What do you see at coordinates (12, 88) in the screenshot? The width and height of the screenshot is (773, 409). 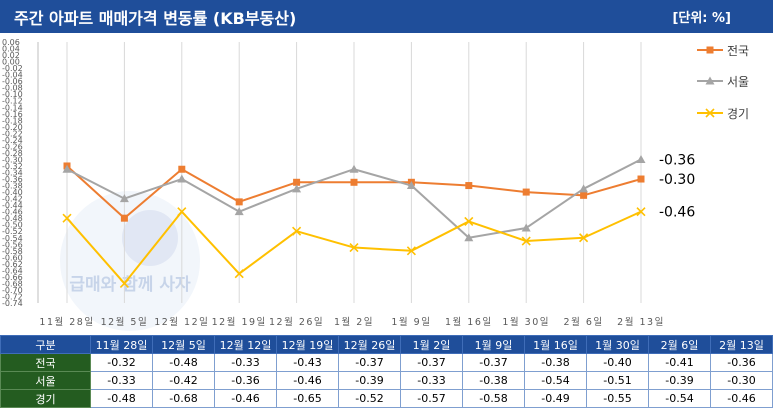 I see `y-tick-label: -0.08` at bounding box center [12, 88].